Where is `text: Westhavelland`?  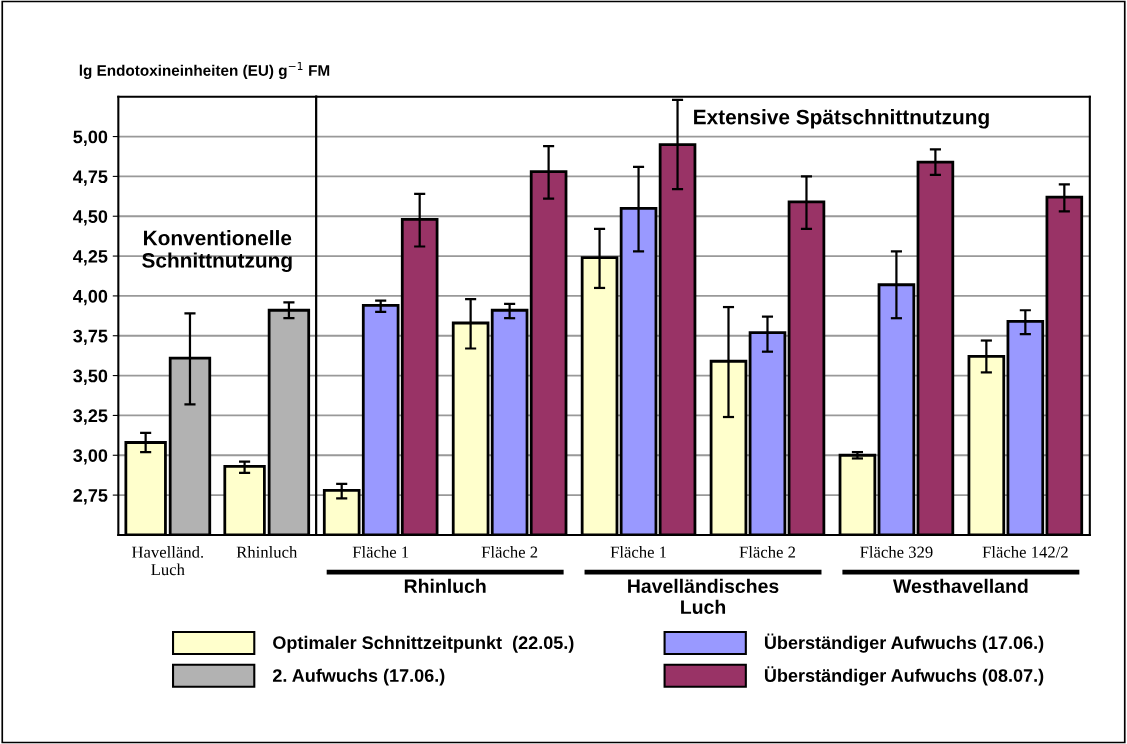 text: Westhavelland is located at coordinates (960, 586).